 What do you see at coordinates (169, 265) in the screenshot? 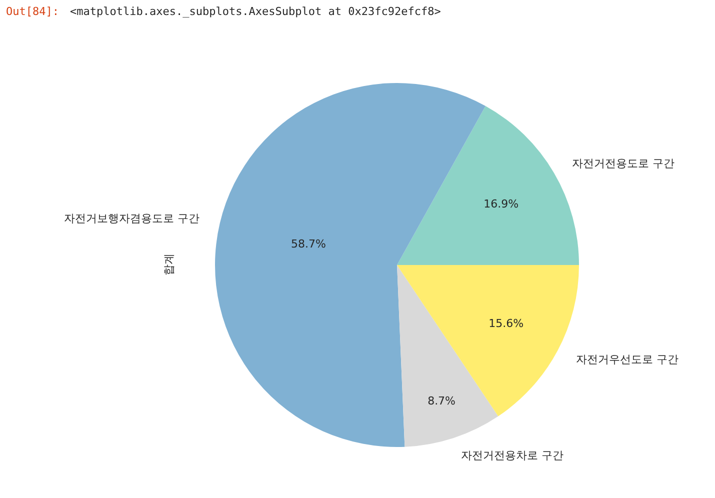
I see `text: 합계` at bounding box center [169, 265].